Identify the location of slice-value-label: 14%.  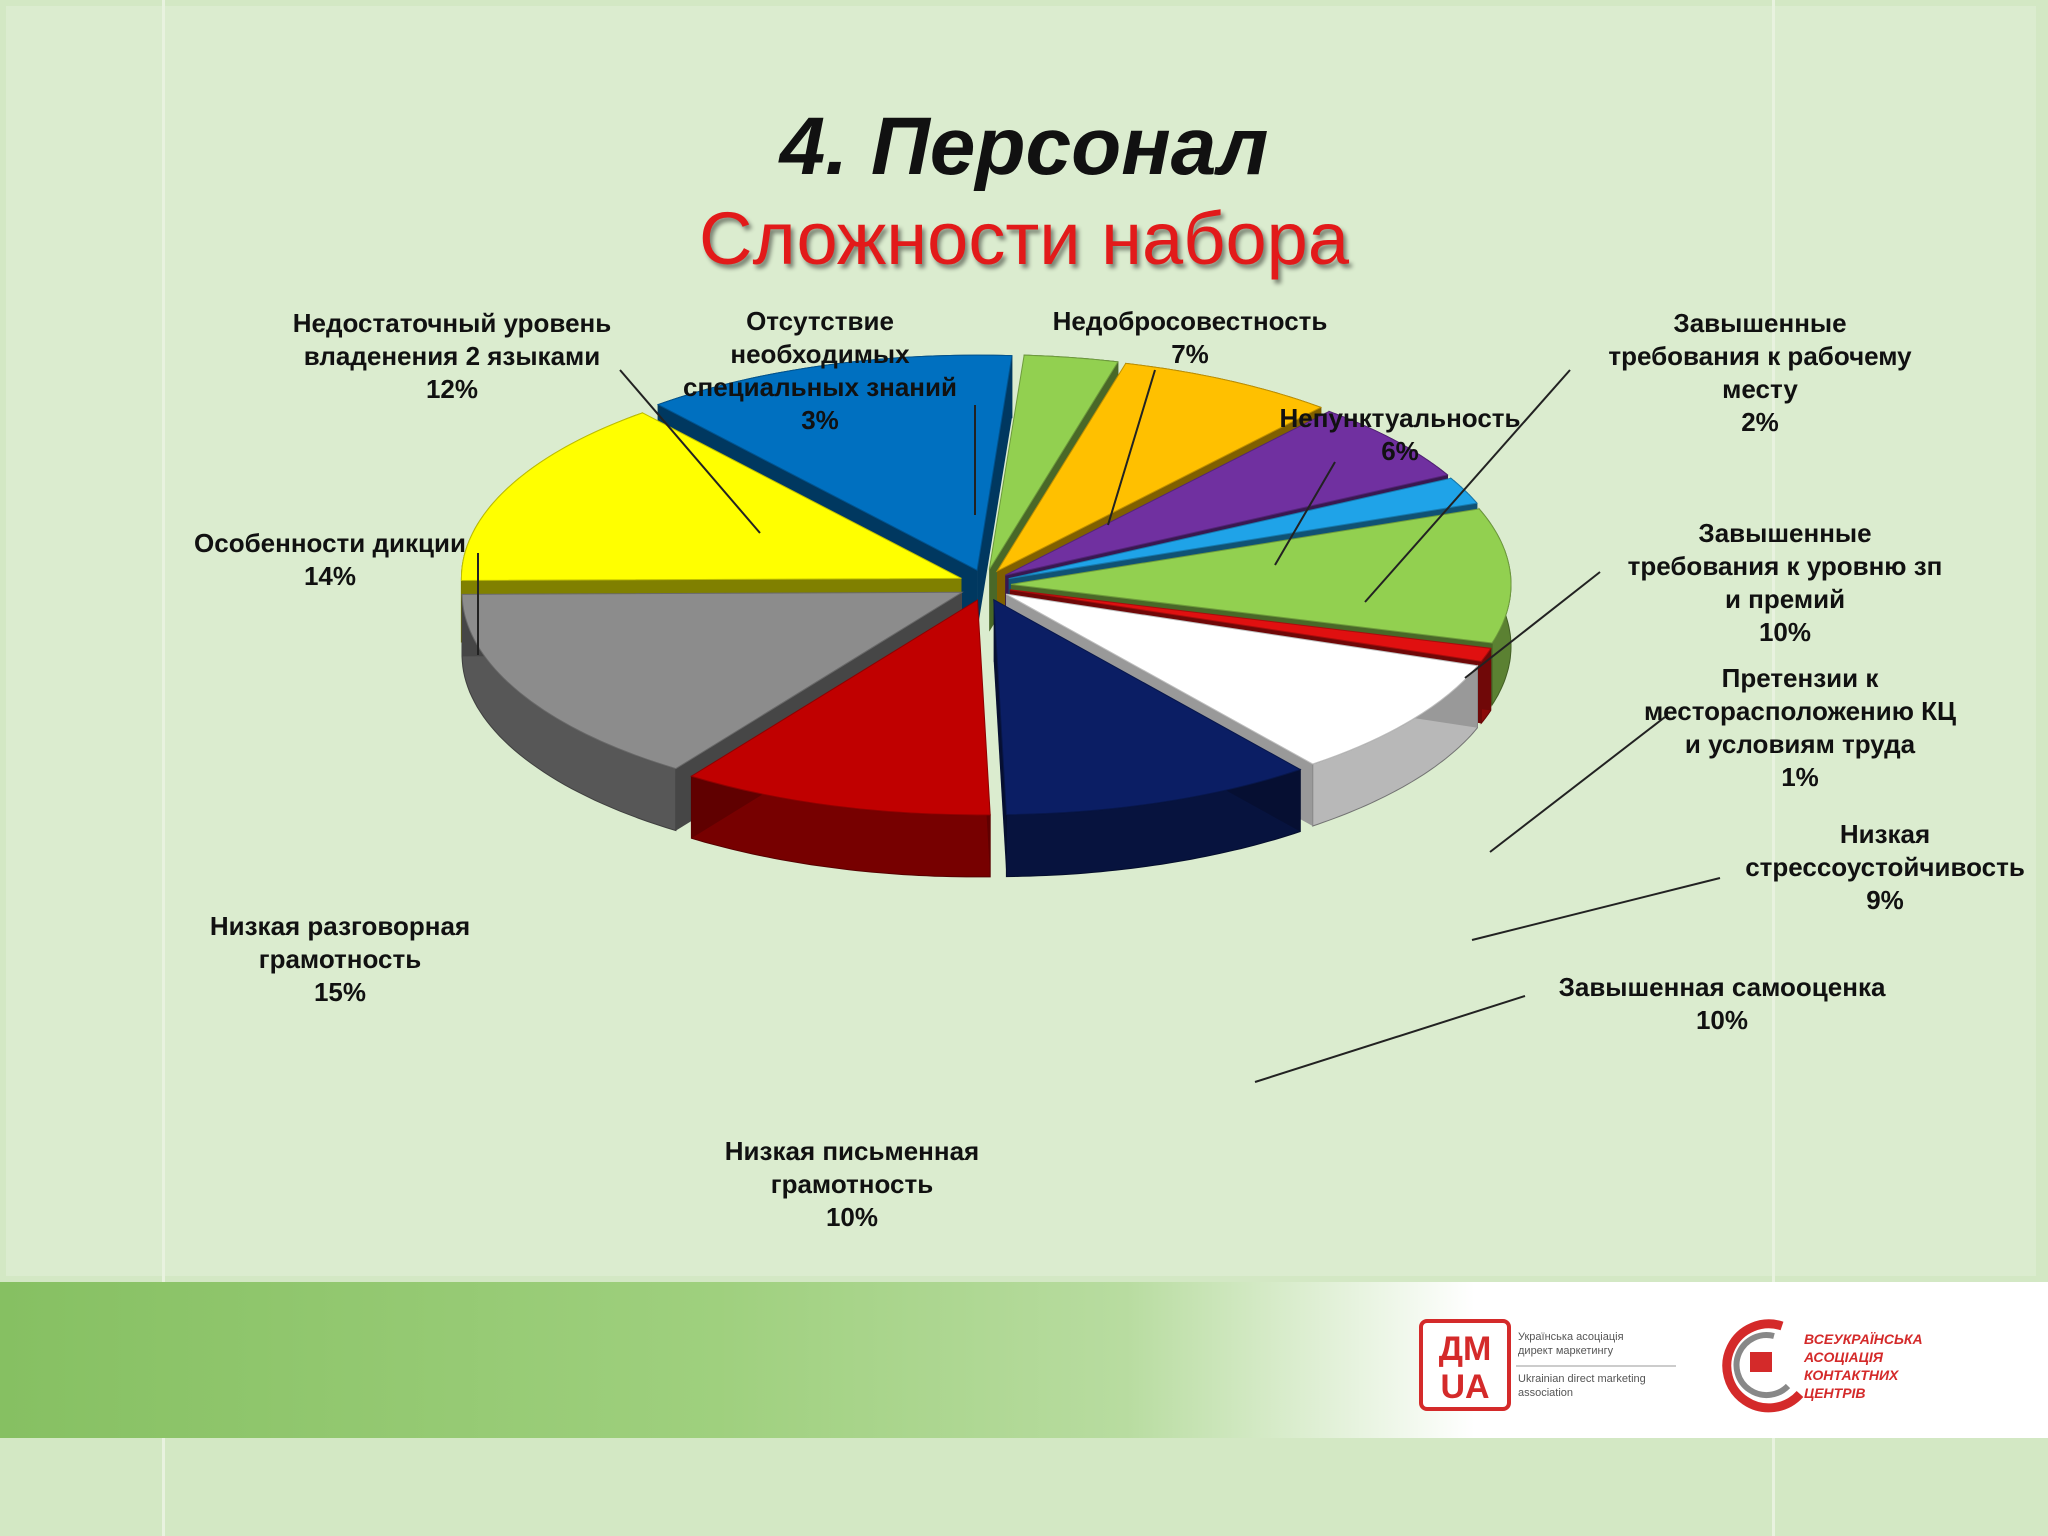
(330, 576).